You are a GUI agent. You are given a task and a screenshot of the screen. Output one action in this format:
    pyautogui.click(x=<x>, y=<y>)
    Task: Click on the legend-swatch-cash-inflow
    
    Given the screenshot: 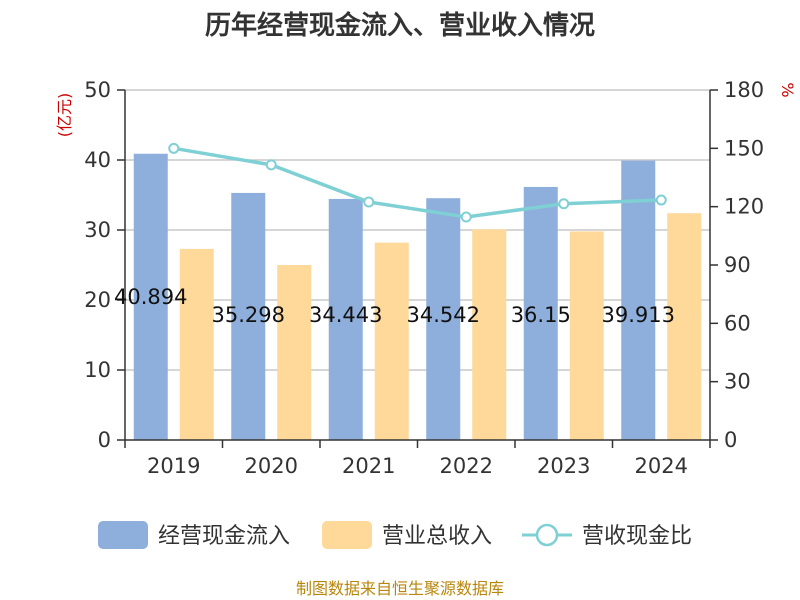 What is the action you would take?
    pyautogui.click(x=123, y=535)
    